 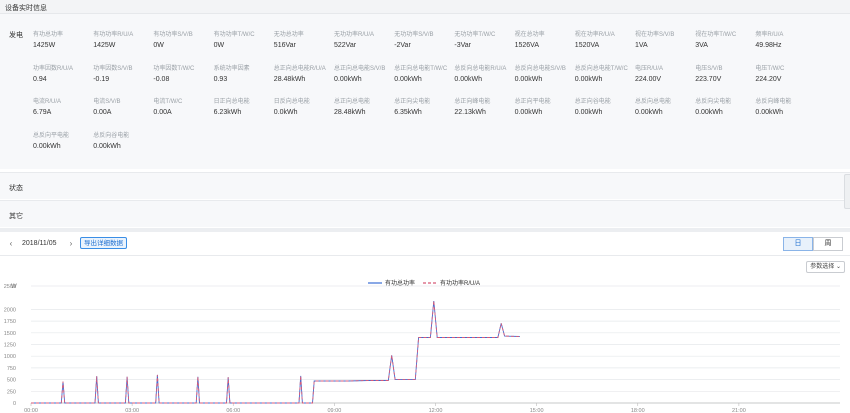 I want to click on metric-cell: 有功功率R/U/A 1425W, so click(x=123, y=39).